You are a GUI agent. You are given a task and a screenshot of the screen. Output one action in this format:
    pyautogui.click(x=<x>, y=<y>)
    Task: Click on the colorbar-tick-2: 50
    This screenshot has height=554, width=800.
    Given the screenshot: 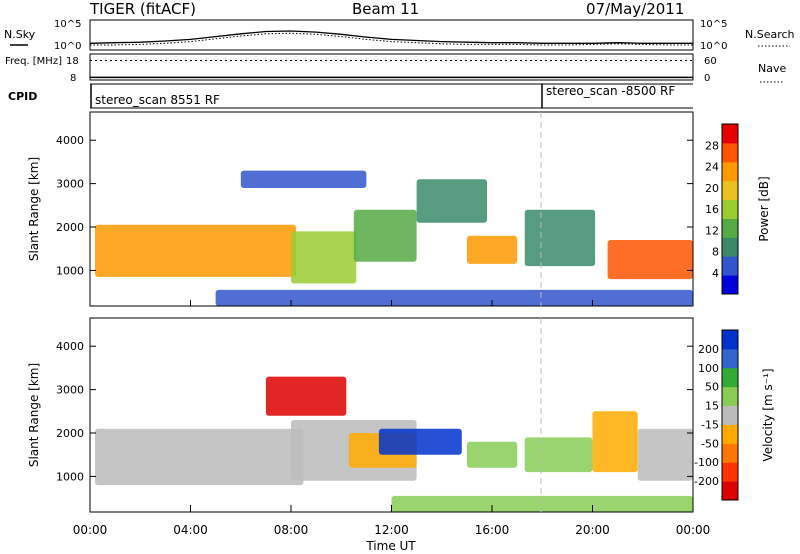 What is the action you would take?
    pyautogui.click(x=712, y=387)
    